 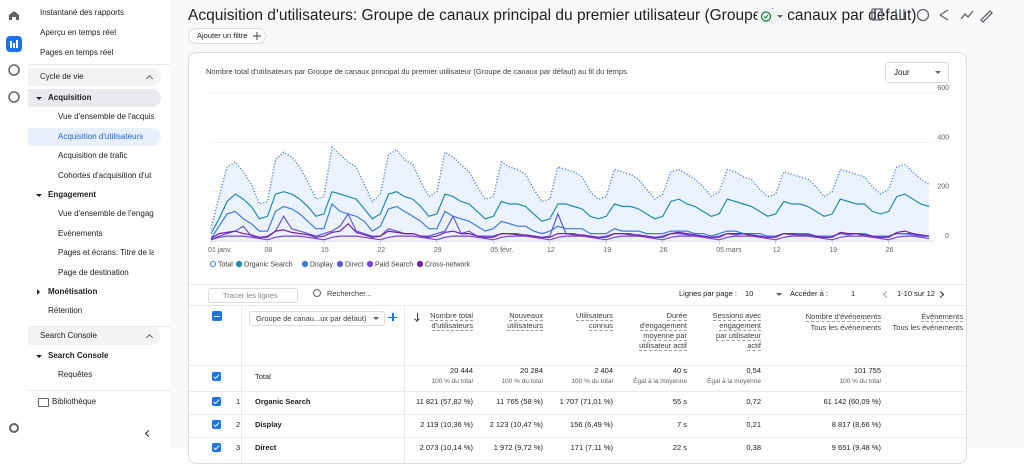 What do you see at coordinates (253, 295) in the screenshot?
I see `plot-rows-button: Tracer les lignes` at bounding box center [253, 295].